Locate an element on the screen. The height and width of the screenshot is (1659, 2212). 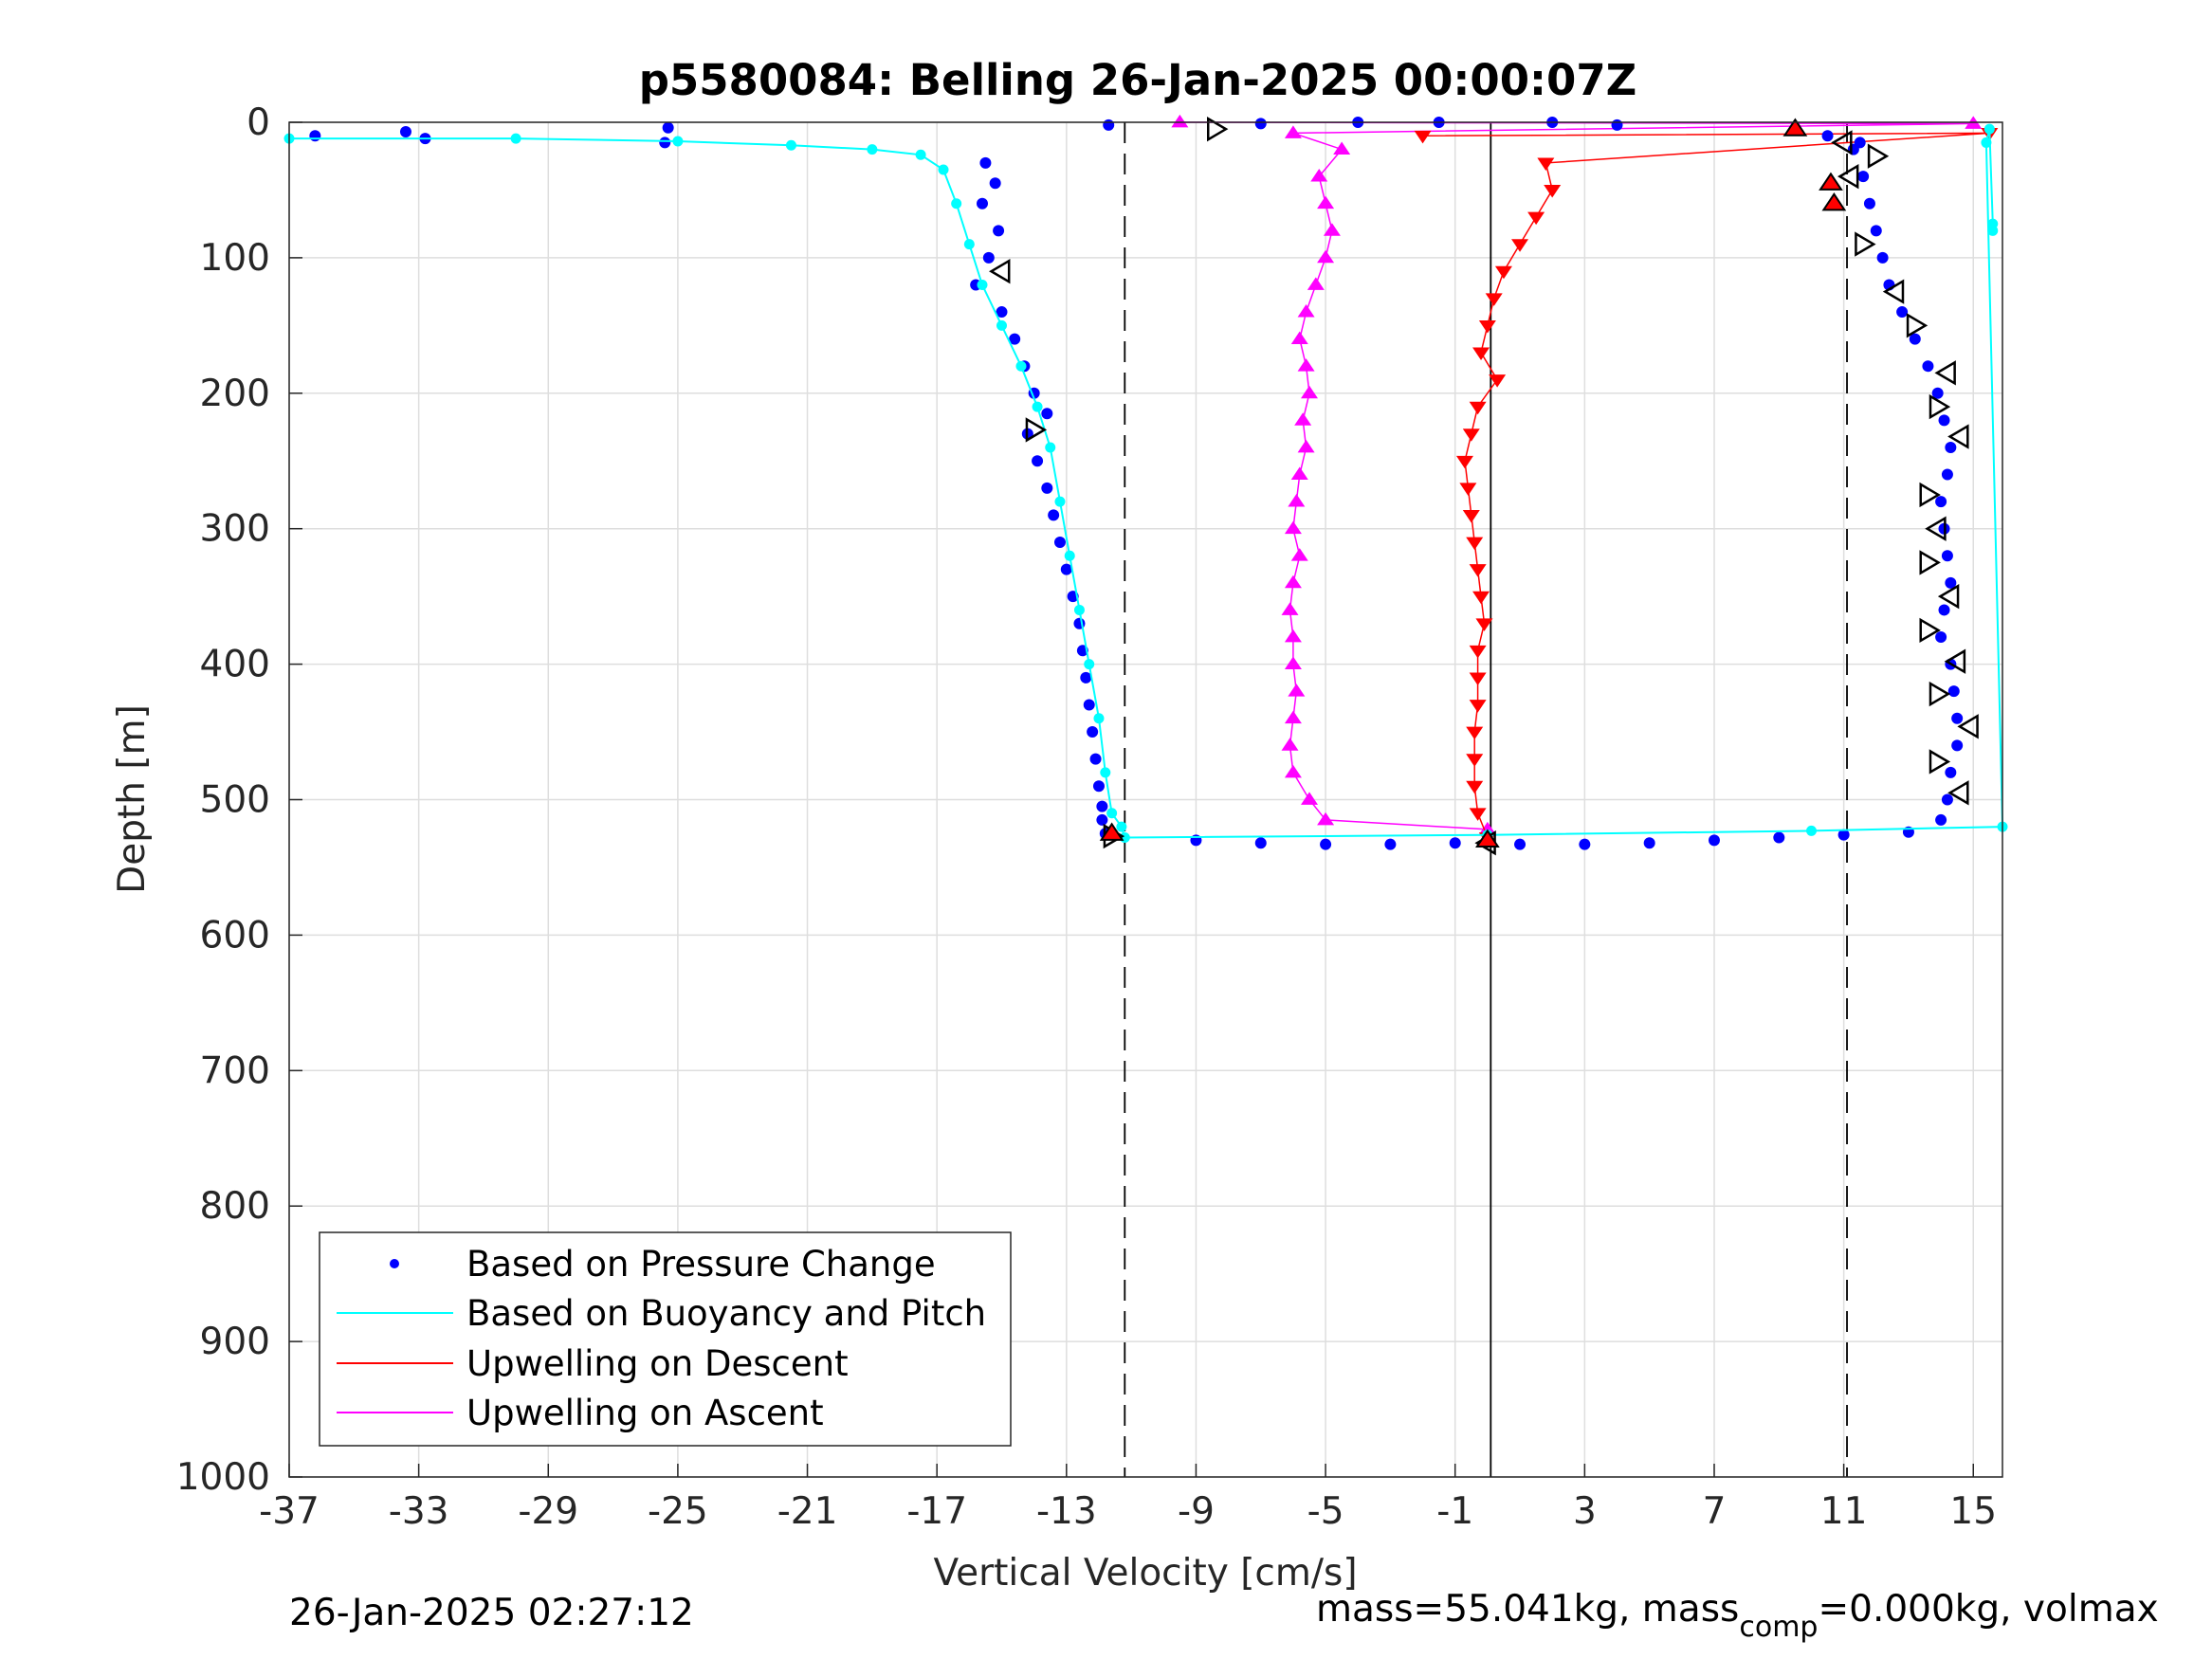
y-axis-label: Depth [m] is located at coordinates (132, 799).